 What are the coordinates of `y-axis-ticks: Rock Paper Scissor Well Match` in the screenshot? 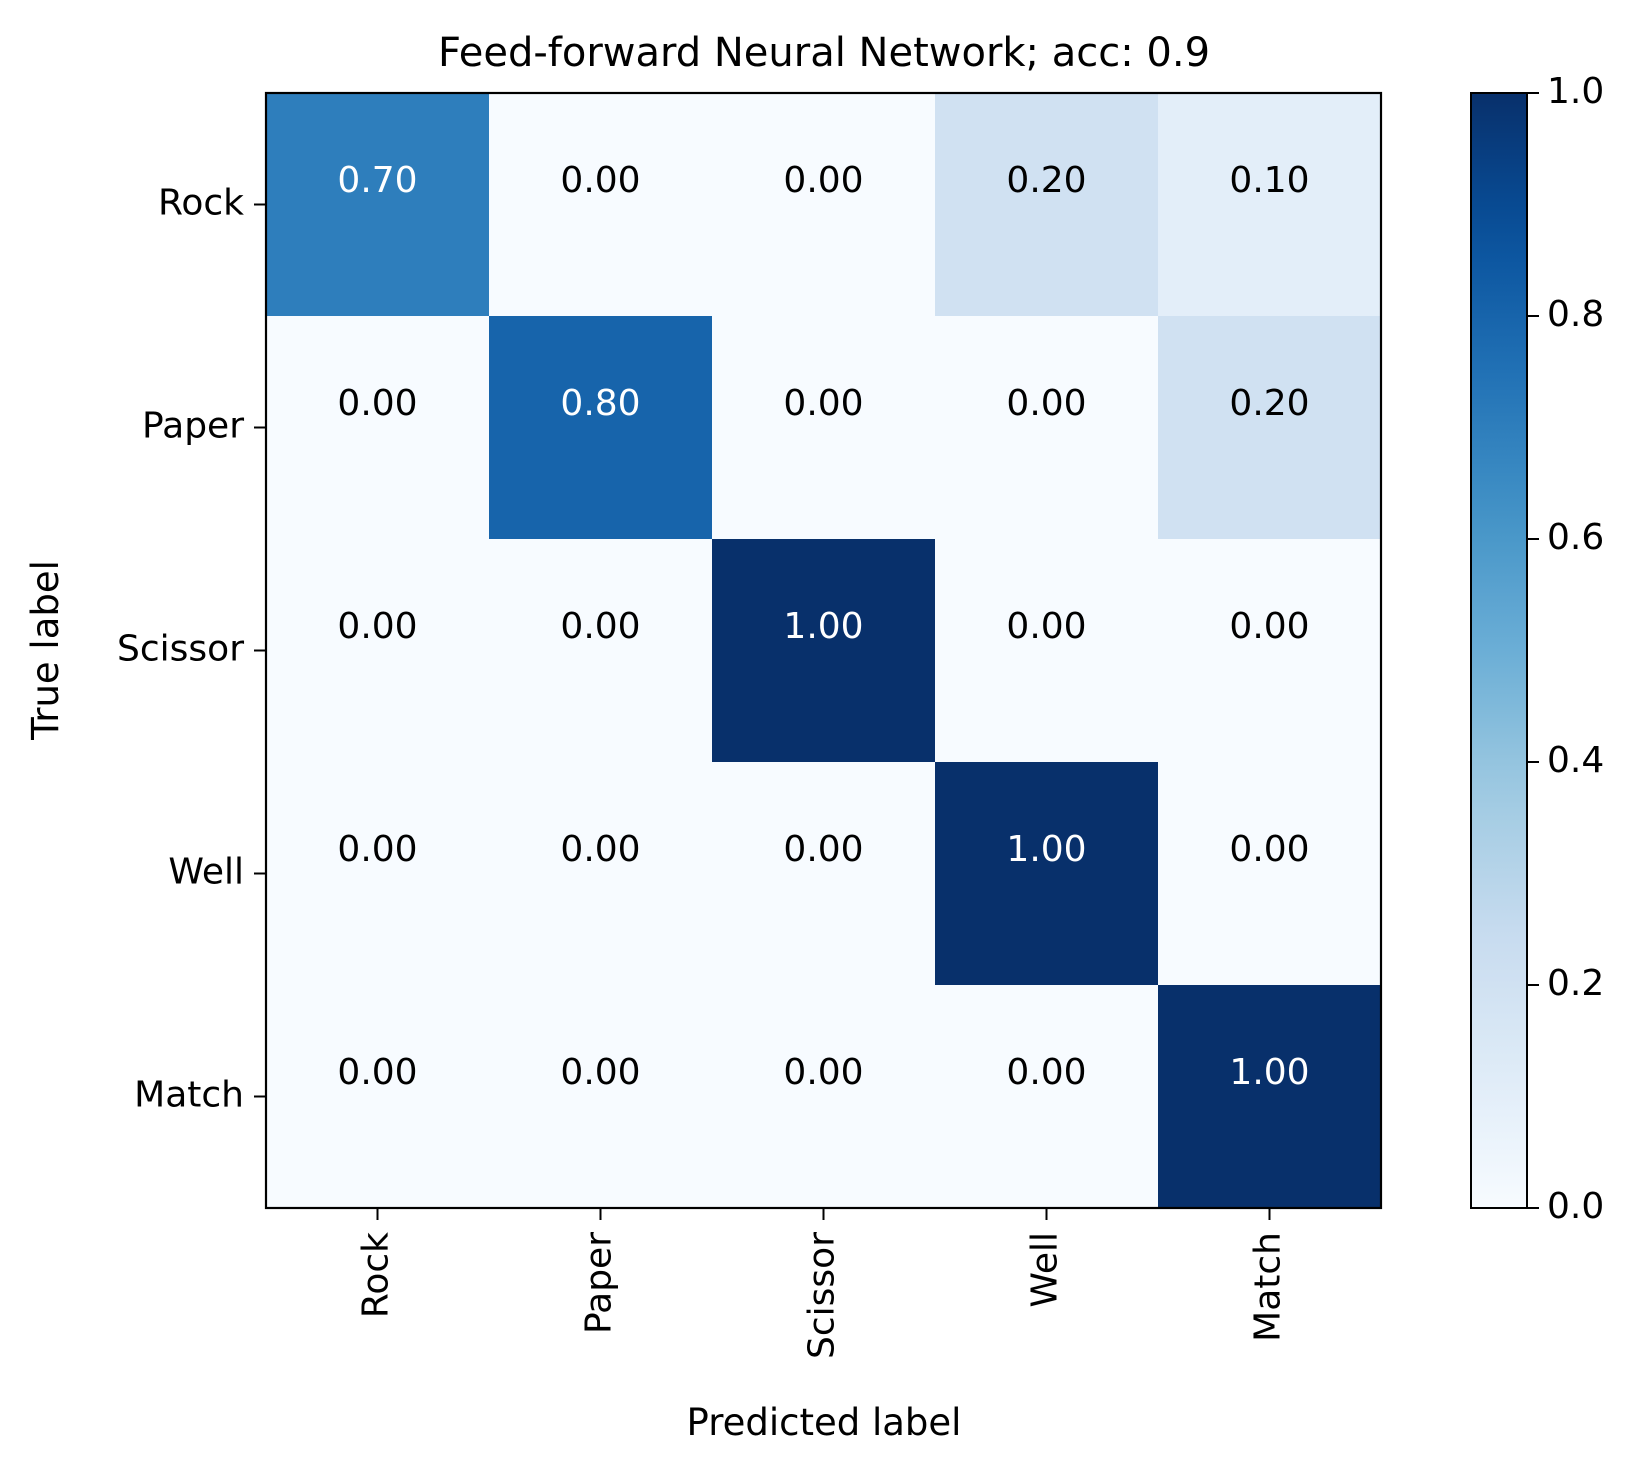 It's located at (191, 649).